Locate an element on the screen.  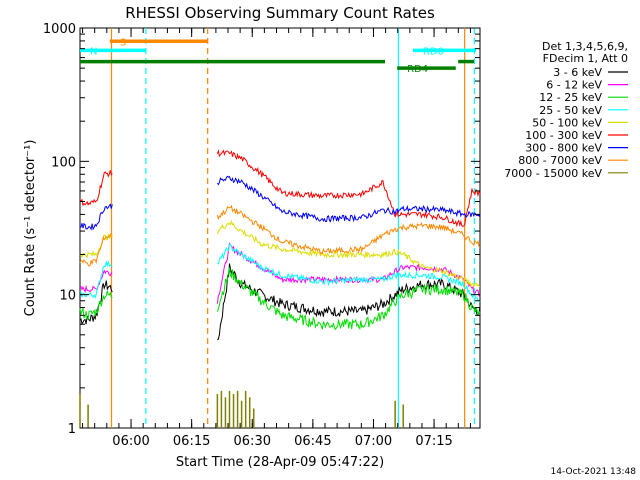
legend-label: 7000 - 15000 keV is located at coordinates (553, 173).